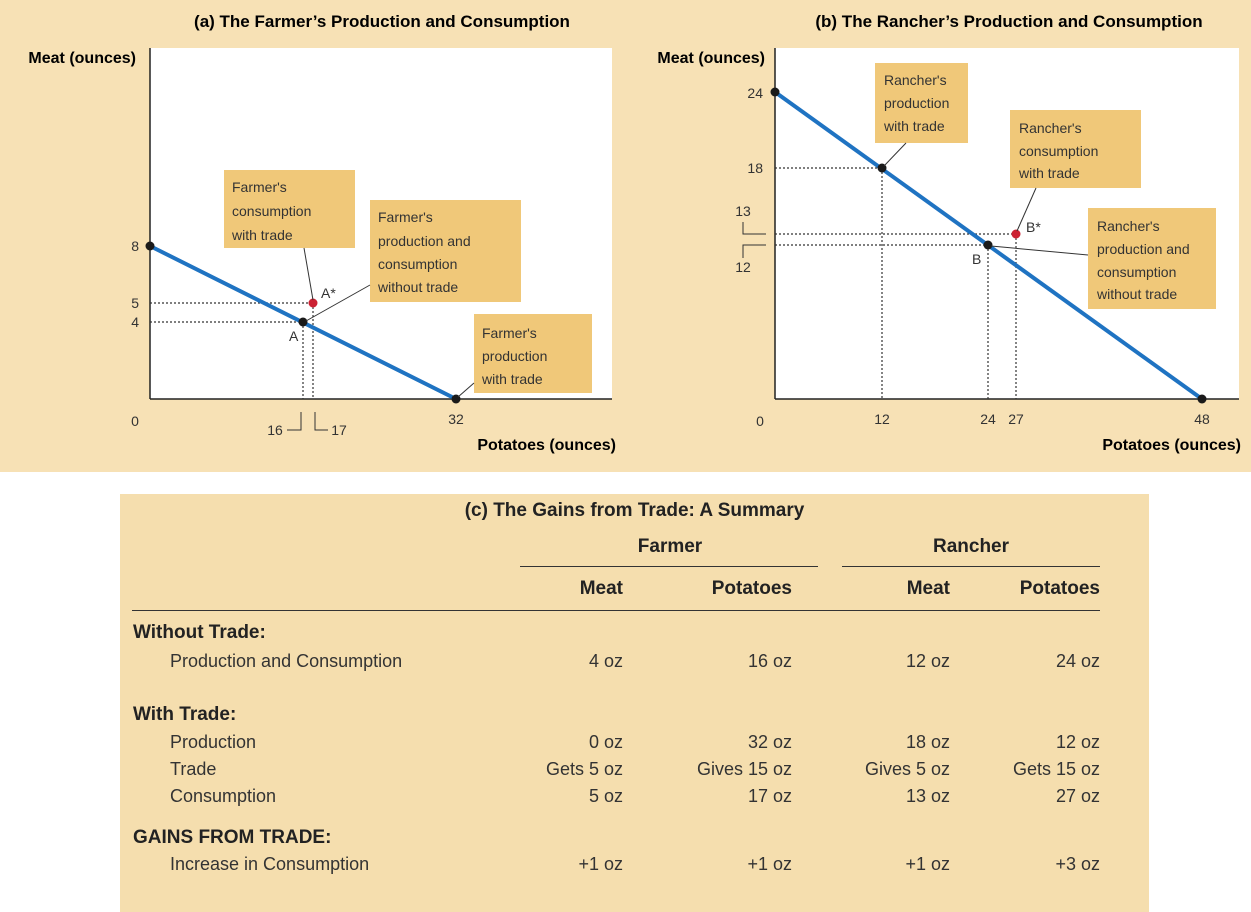  Describe the element at coordinates (270, 864) in the screenshot. I see `row-label: Increase in Consumption` at that location.